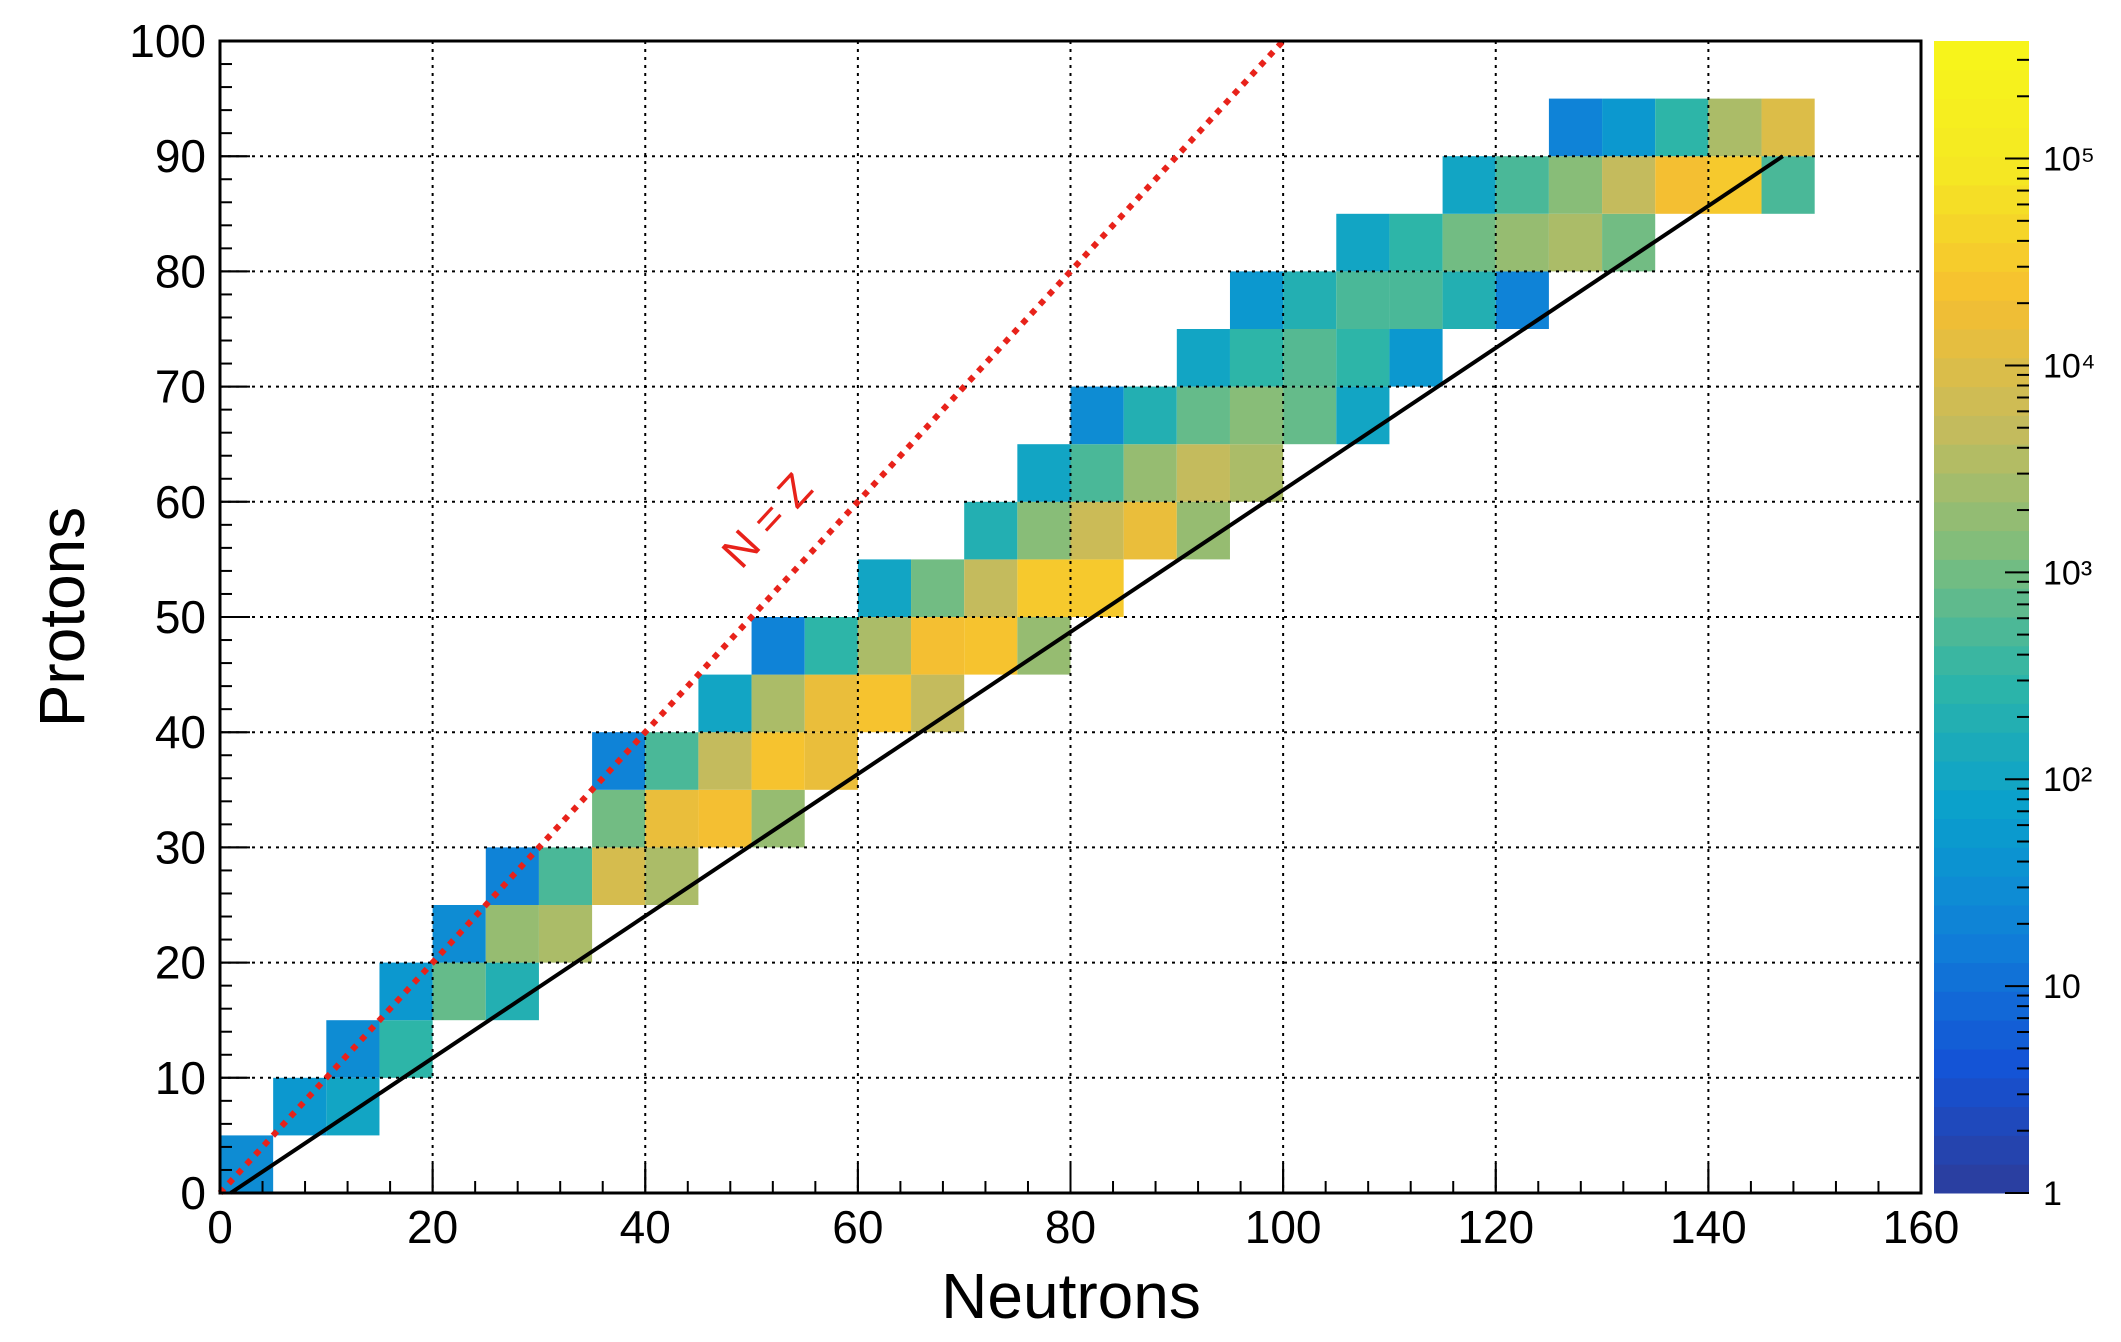  Describe the element at coordinates (180, 732) in the screenshot. I see `y-tick-label: 40` at that location.